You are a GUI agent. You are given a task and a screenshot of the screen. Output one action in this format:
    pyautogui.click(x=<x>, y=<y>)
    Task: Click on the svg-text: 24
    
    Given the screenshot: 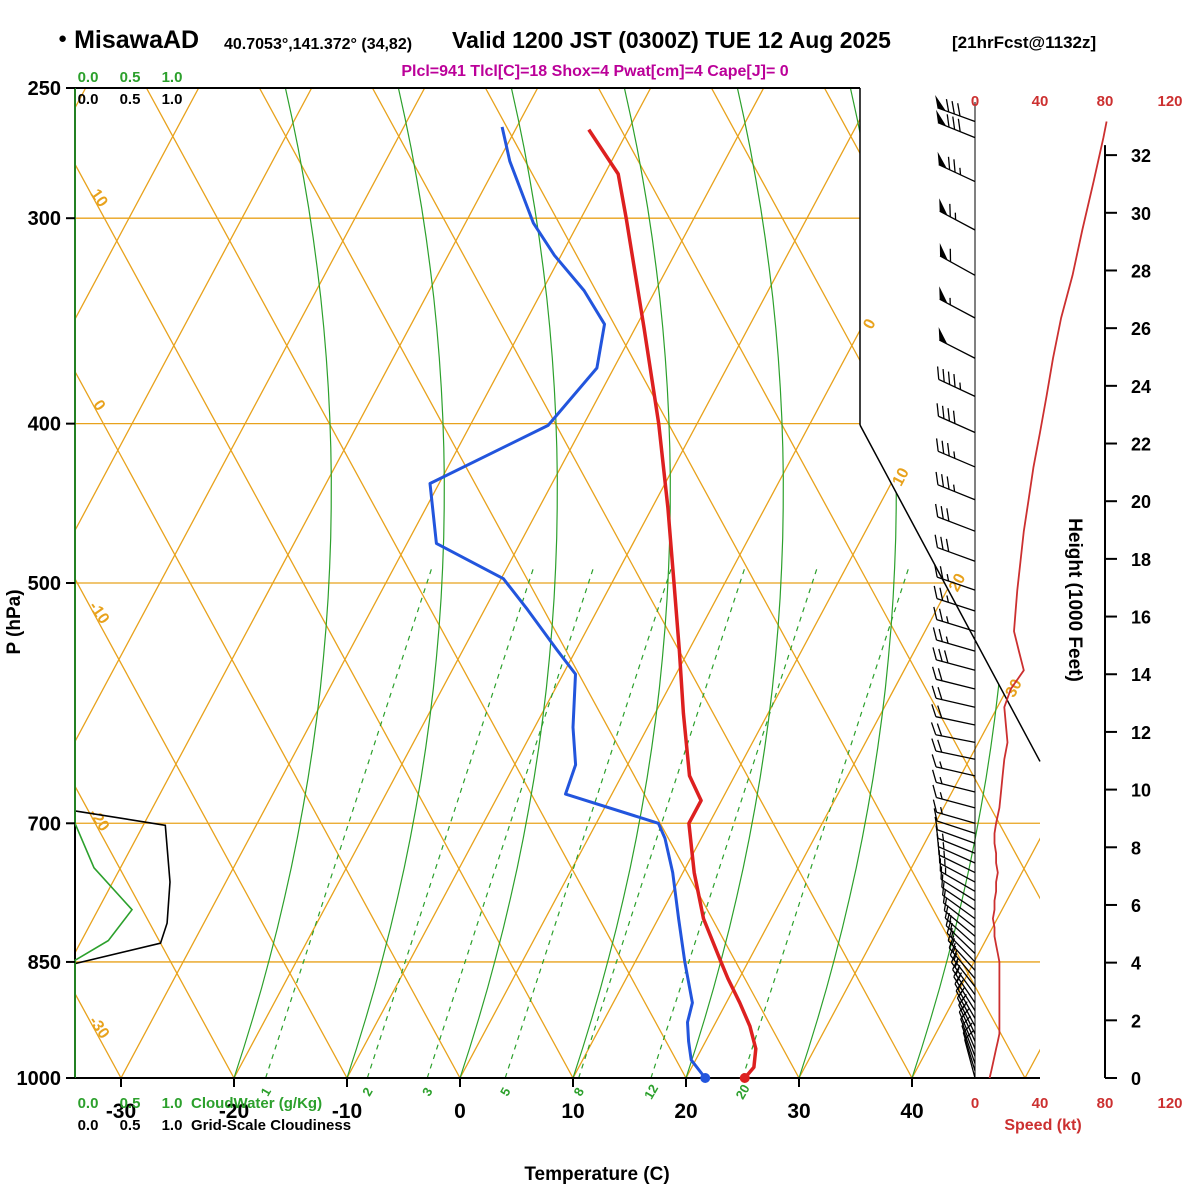 What is the action you would take?
    pyautogui.click(x=1141, y=387)
    